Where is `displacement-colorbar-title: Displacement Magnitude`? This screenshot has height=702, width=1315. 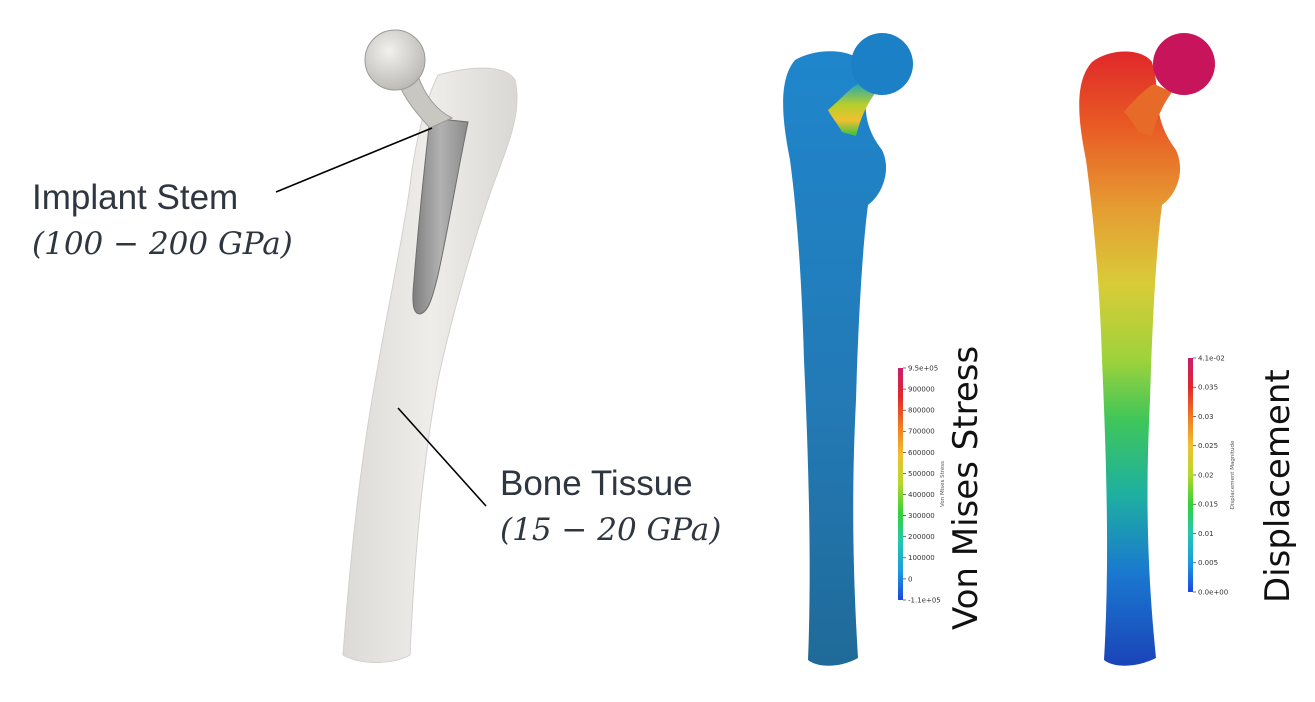 displacement-colorbar-title: Displacement Magnitude is located at coordinates (1233, 474).